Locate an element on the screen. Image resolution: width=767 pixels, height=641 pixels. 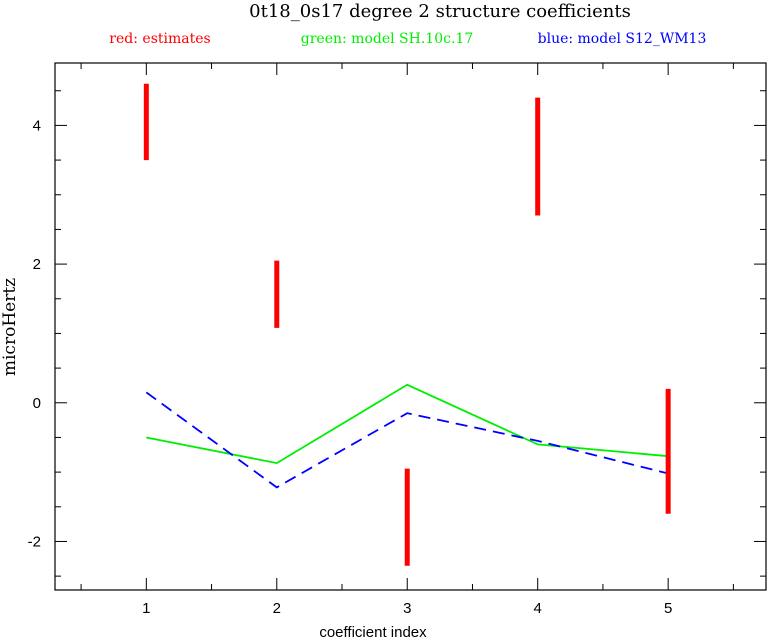
x-tick-label: 5 is located at coordinates (668, 608).